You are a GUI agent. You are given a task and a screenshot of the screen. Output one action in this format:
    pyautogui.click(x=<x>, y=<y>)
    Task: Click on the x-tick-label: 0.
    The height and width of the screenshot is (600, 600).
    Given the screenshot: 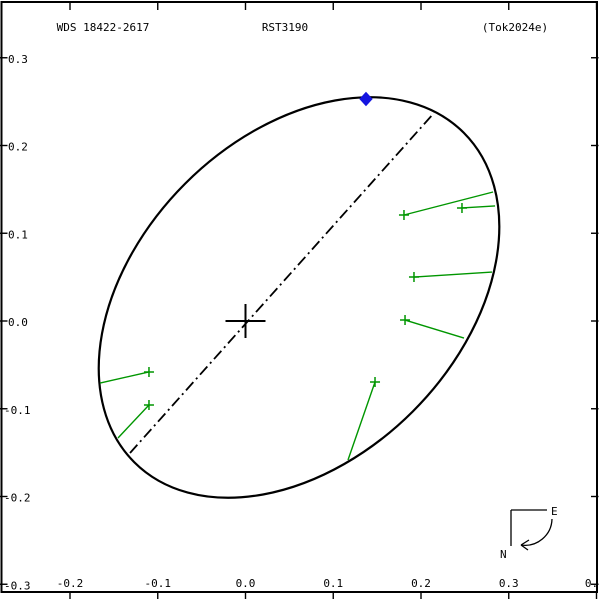 What is the action you would take?
    pyautogui.click(x=591, y=583)
    